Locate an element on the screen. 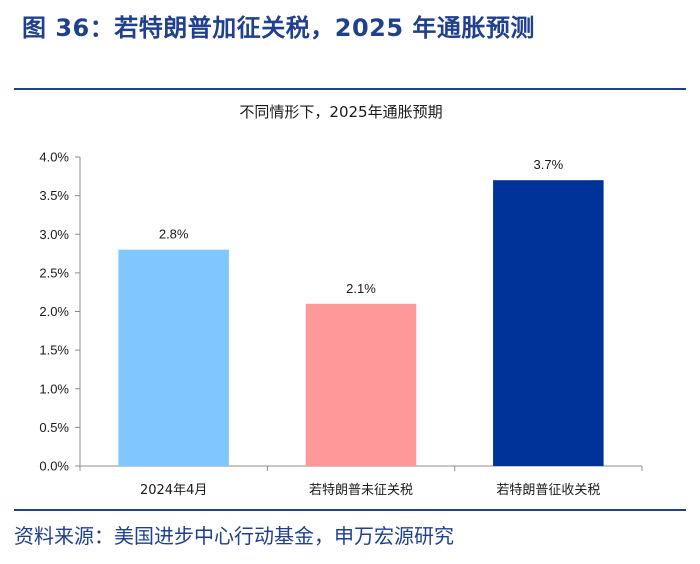 The width and height of the screenshot is (700, 564). x-tick-label-1: 2024年4月 is located at coordinates (173, 490).